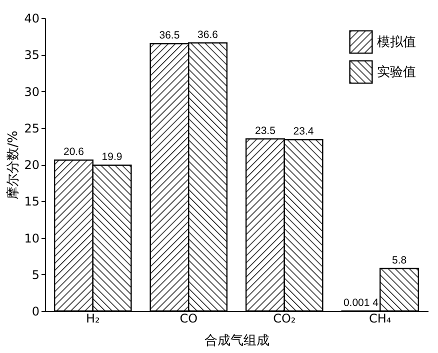 The height and width of the screenshot is (353, 438). What do you see at coordinates (32, 55) in the screenshot?
I see `y-tick-label: 35` at bounding box center [32, 55].